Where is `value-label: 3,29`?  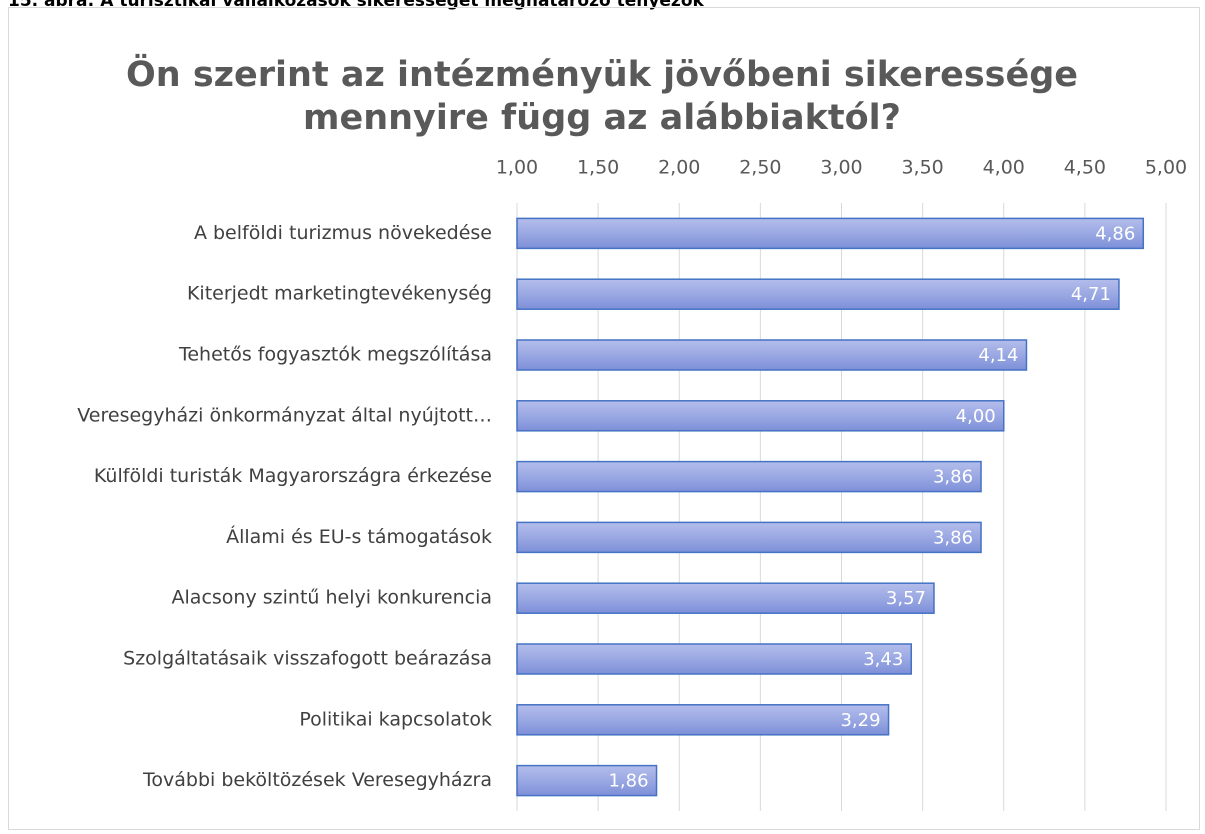
value-label: 3,29 is located at coordinates (860, 720).